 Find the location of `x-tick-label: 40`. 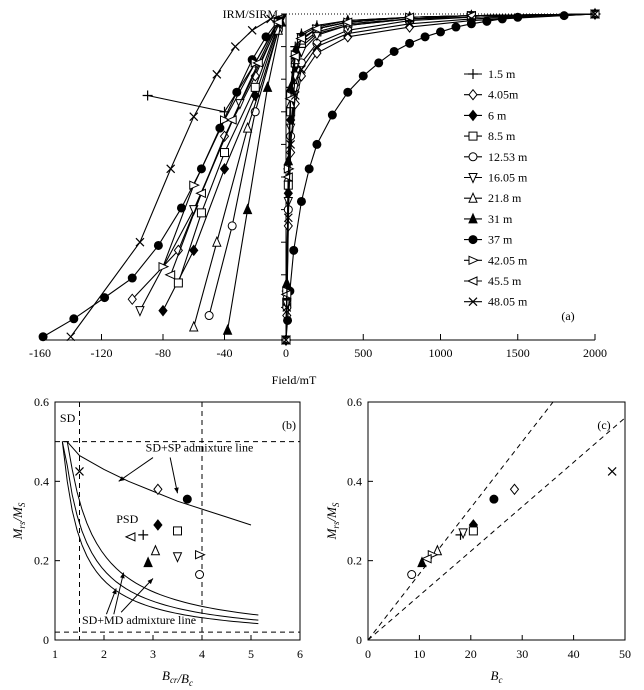

x-tick-label: 40 is located at coordinates (574, 654).